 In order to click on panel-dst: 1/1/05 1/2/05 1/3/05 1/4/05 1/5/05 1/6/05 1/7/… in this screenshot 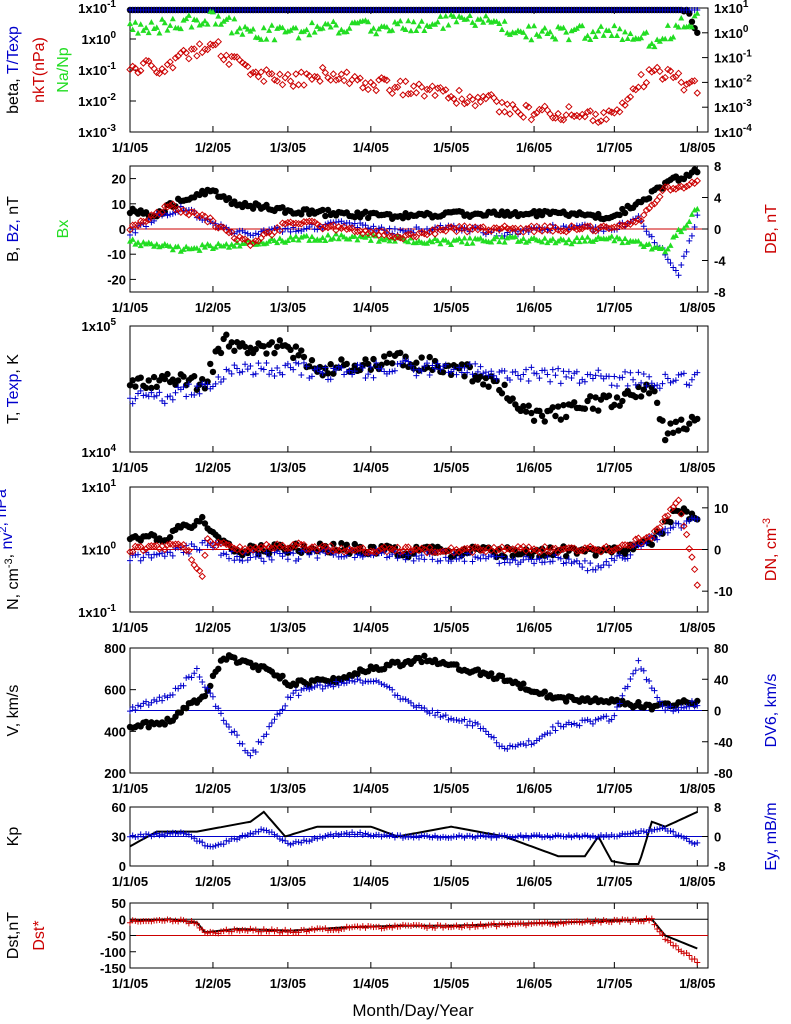, I will do `click(360, 943)`.